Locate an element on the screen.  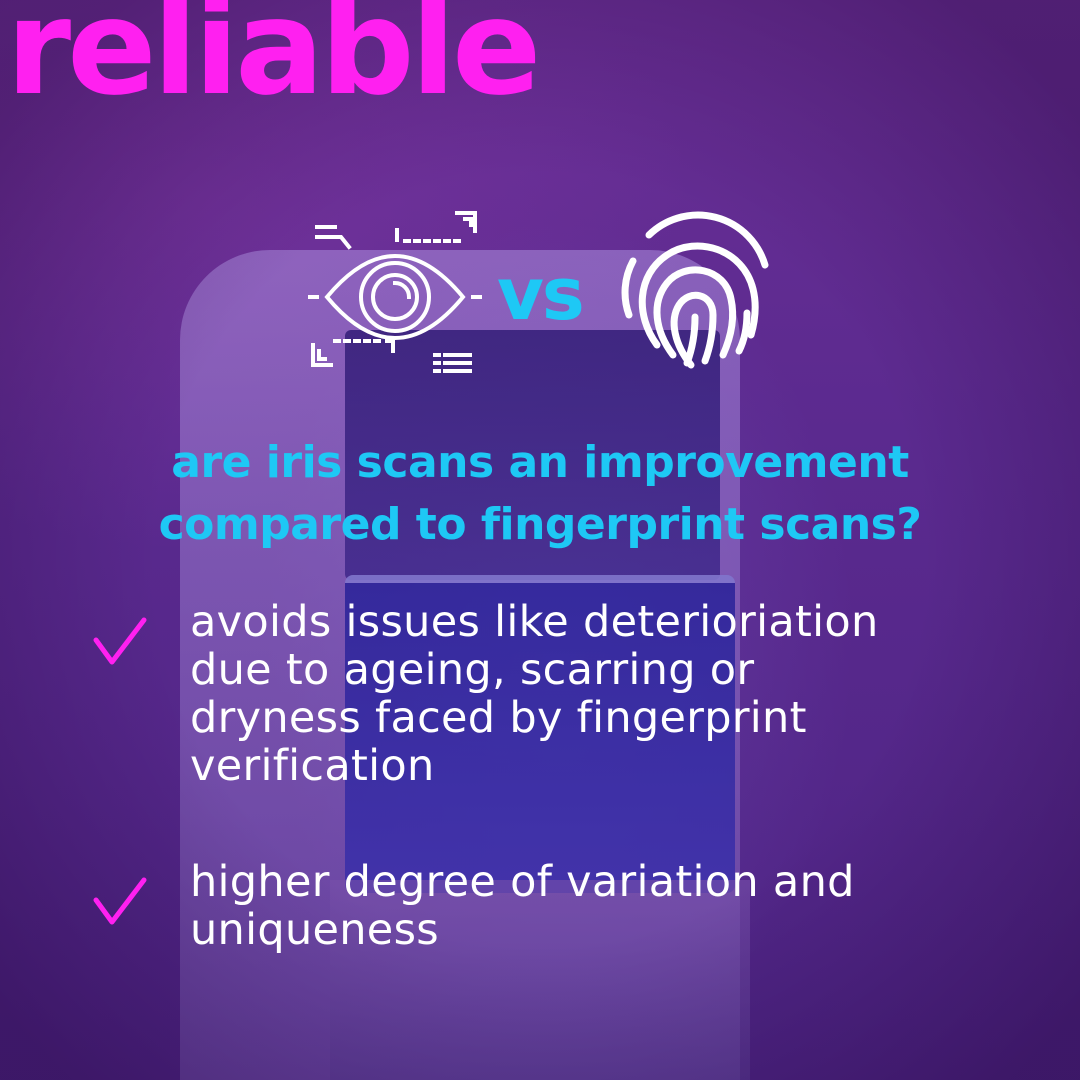
fingerprint-icon is located at coordinates (695, 290).